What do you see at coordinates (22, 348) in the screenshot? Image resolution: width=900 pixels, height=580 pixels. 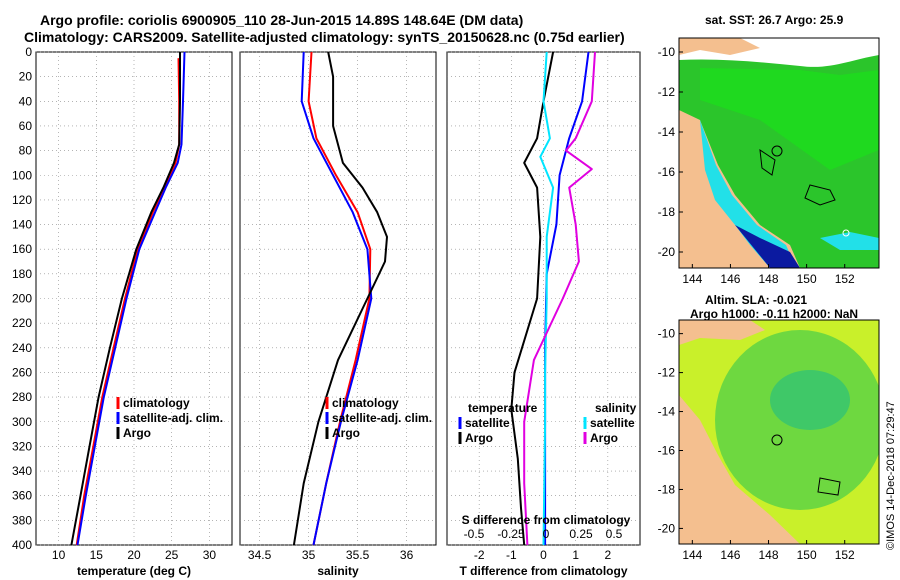 I see `y-tick-label: 240` at bounding box center [22, 348].